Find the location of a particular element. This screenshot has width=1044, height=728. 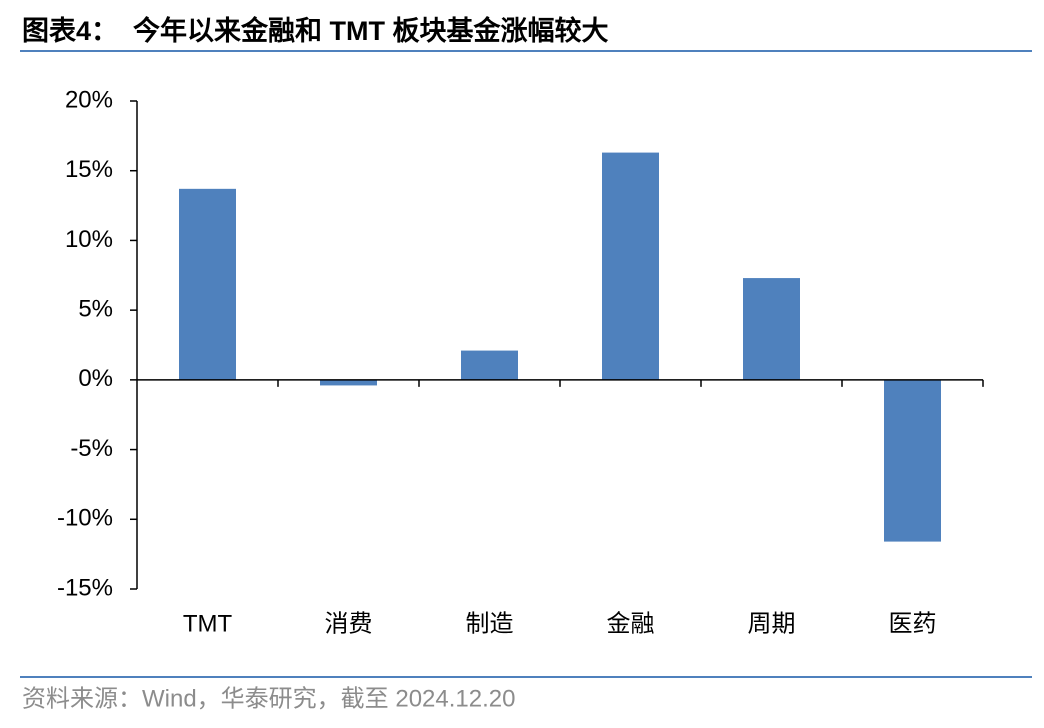

y-tick-label: -15% is located at coordinates (85, 587).